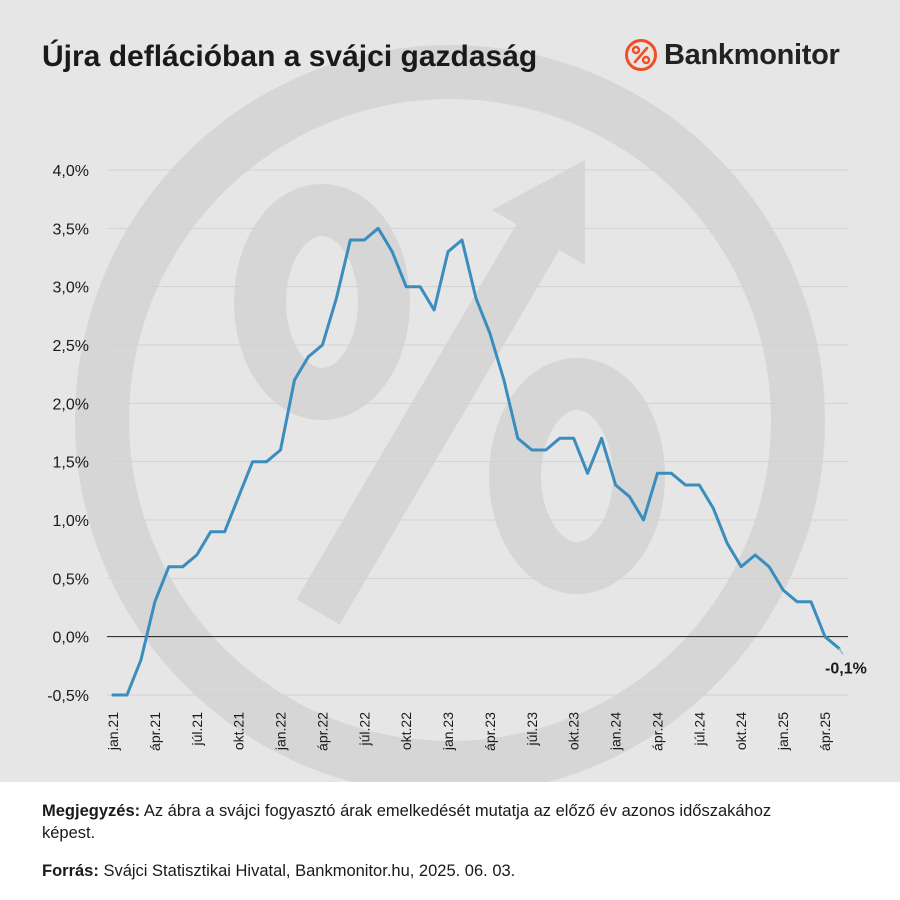 The width and height of the screenshot is (900, 900). Describe the element at coordinates (71, 638) in the screenshot. I see `y-tick-label: 0,0%` at that location.